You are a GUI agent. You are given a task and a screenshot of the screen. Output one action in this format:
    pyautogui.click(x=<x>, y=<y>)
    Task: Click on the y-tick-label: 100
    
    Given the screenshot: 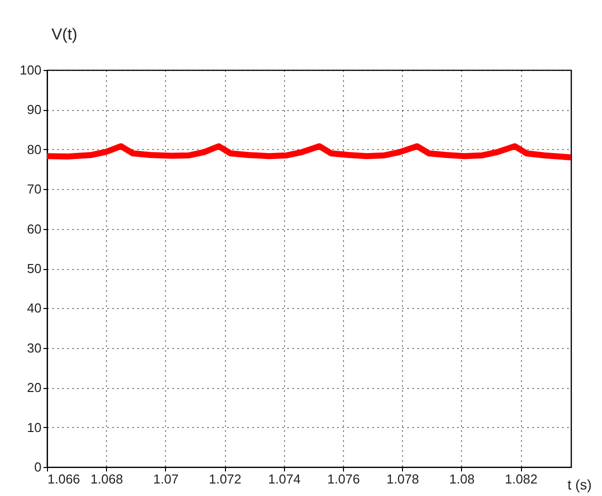 What is the action you would take?
    pyautogui.click(x=31, y=70)
    